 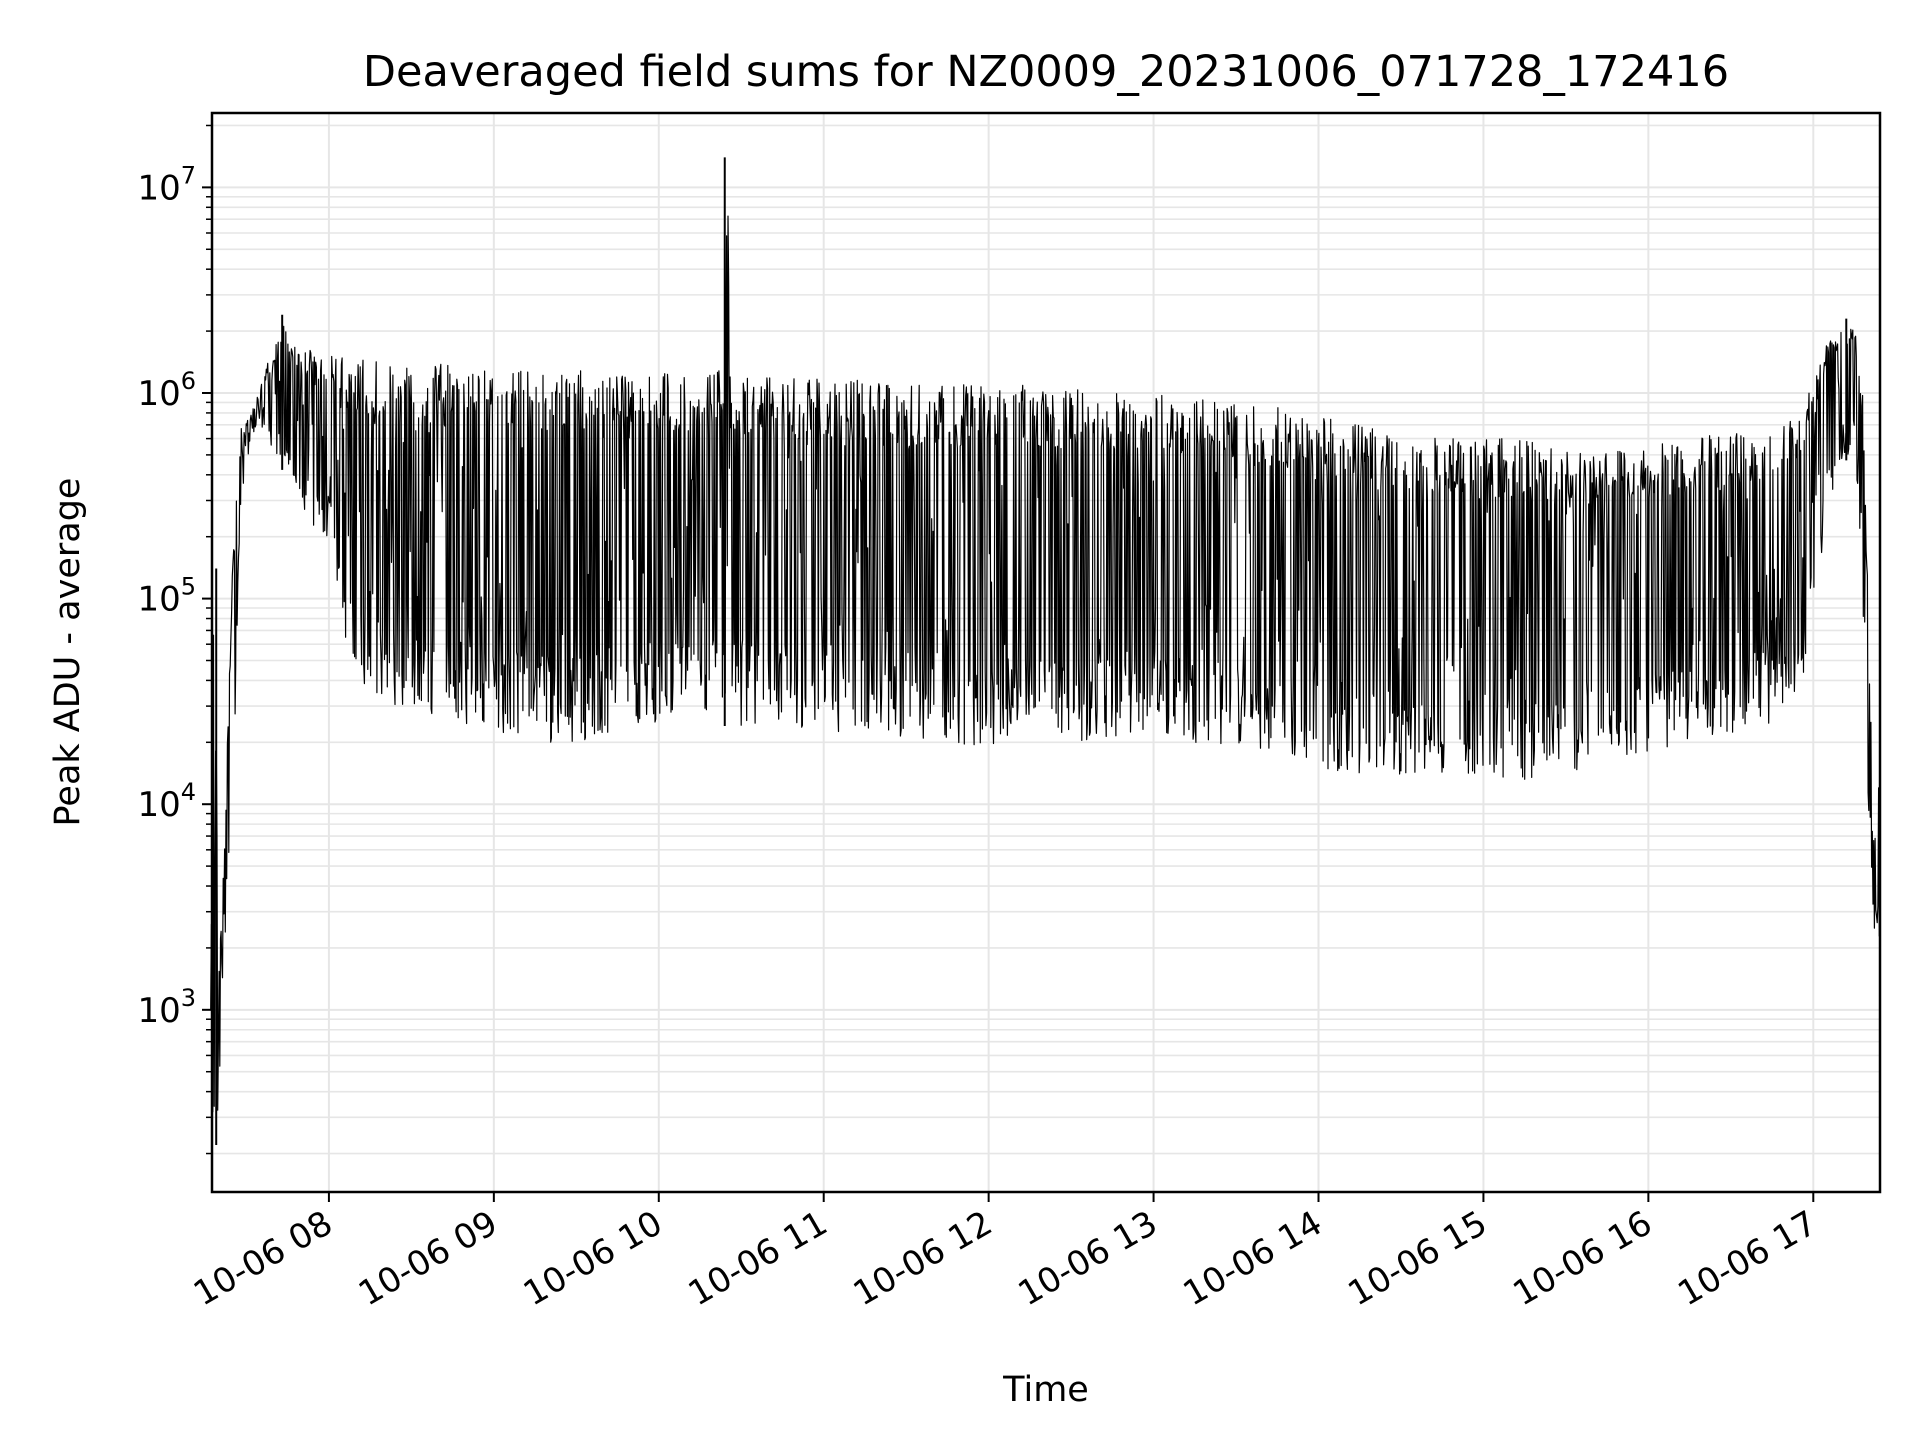 I want to click on y-tick-label: 10⁵, so click(x=166, y=596).